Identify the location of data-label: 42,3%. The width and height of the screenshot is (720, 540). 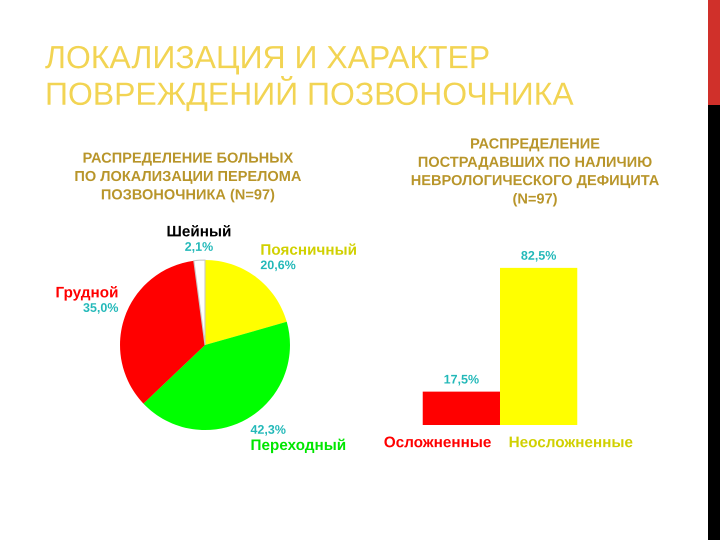
(268, 430).